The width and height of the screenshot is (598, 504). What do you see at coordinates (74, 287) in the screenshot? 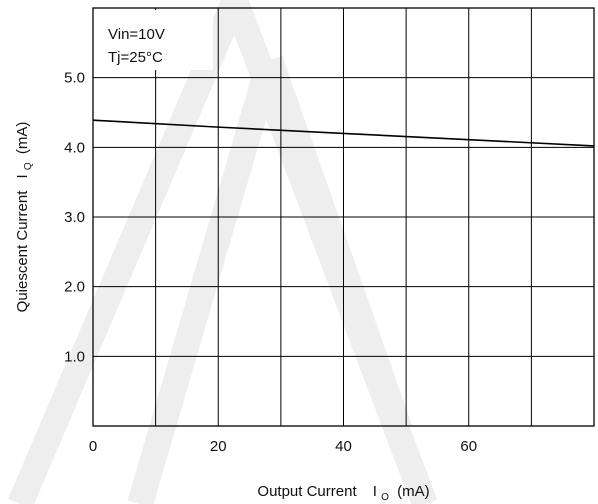
I see `y-tick-label: 2.0` at bounding box center [74, 287].